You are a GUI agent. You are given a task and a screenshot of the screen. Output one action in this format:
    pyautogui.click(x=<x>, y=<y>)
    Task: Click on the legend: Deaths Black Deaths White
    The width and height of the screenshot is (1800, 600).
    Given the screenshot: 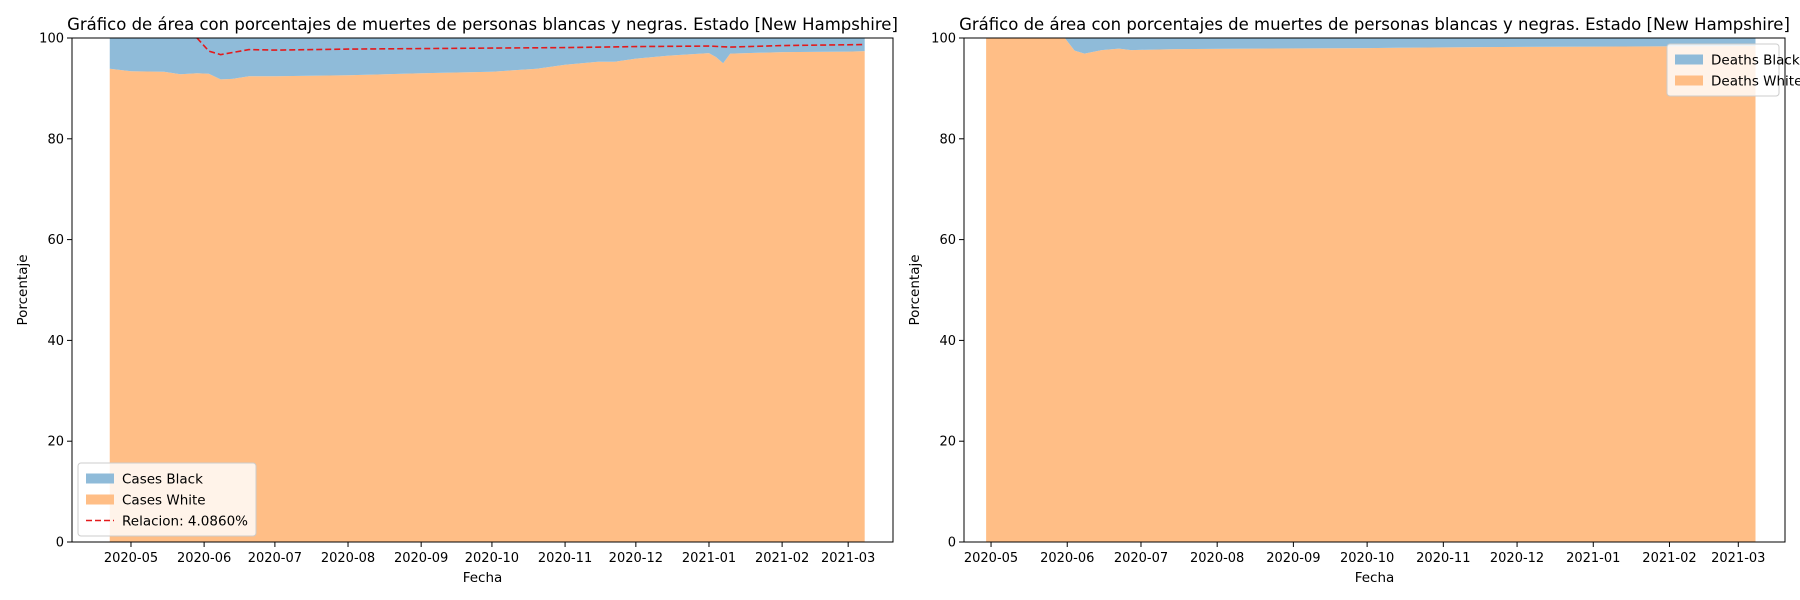 What is the action you would take?
    pyautogui.click(x=1733, y=70)
    